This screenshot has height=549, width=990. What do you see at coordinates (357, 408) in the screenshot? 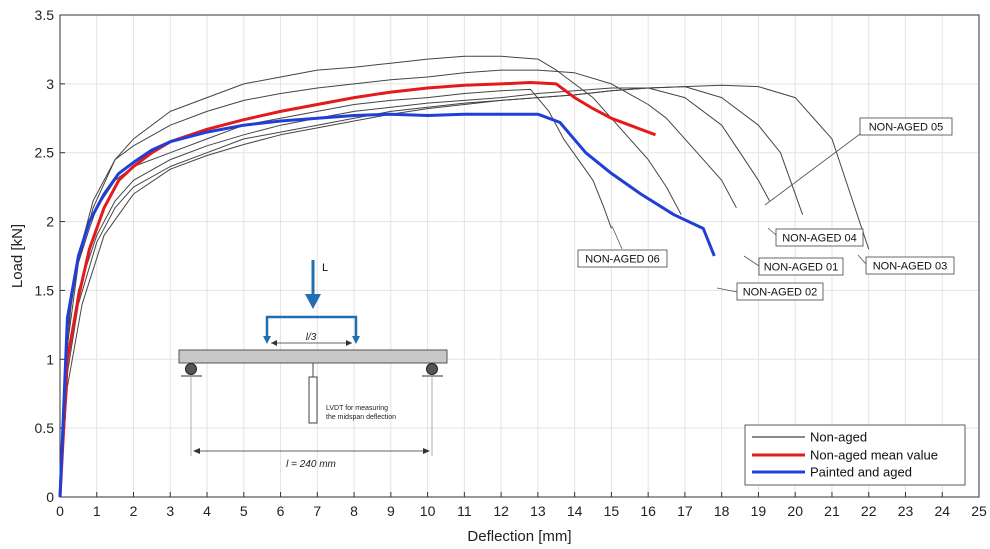
I see `lvdt-caption-line1: LVDT for measuring` at bounding box center [357, 408].